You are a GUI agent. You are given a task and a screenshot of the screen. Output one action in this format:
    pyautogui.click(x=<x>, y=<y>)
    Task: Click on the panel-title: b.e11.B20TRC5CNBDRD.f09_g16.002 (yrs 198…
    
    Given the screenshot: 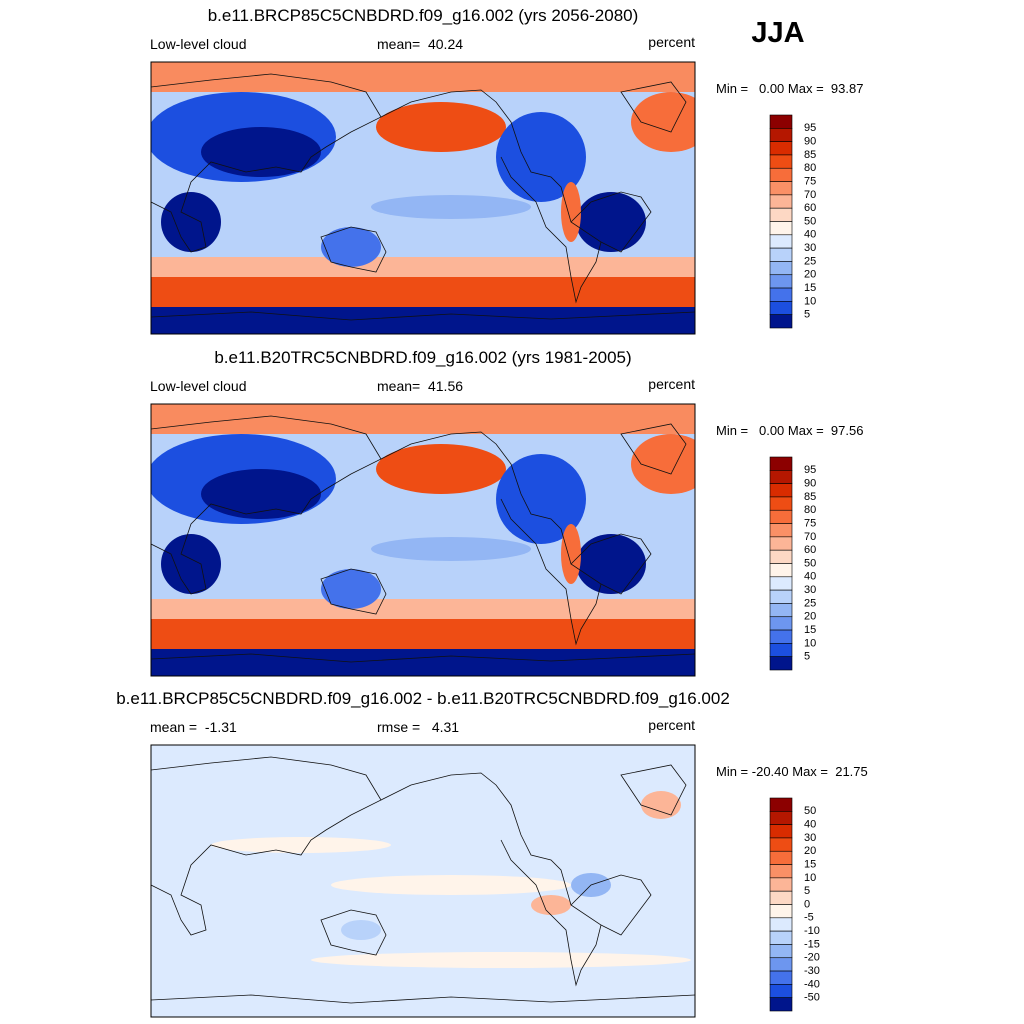 What is the action you would take?
    pyautogui.click(x=422, y=357)
    